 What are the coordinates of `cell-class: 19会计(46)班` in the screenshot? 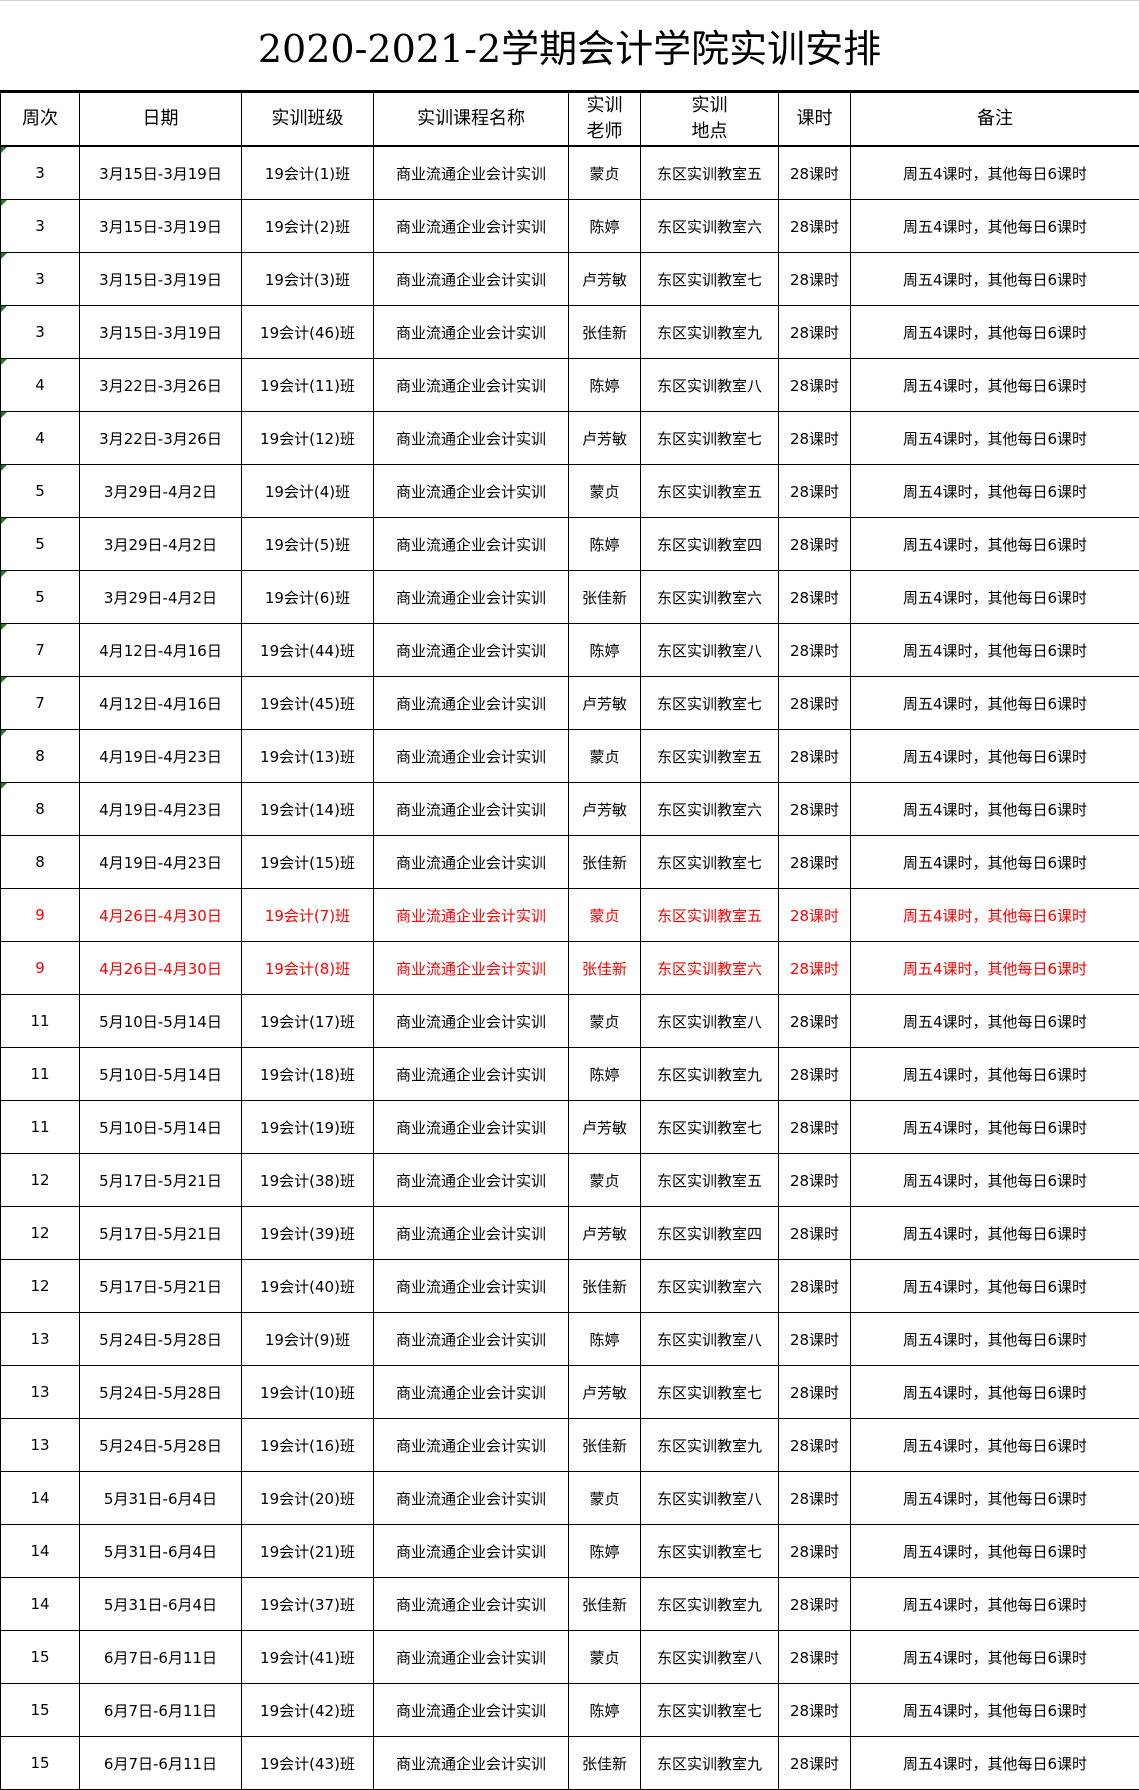 It's located at (308, 332).